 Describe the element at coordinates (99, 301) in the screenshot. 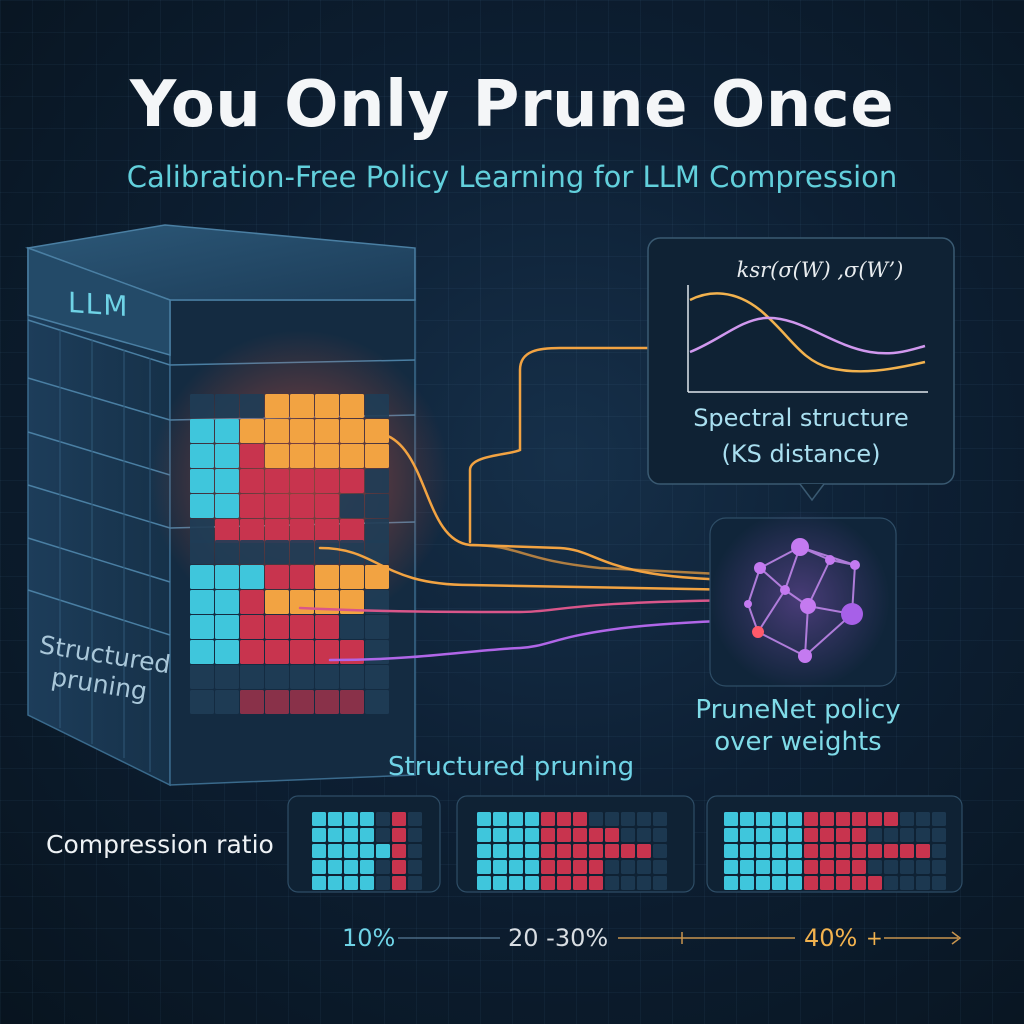

I see `llm-top-slab-front` at that location.